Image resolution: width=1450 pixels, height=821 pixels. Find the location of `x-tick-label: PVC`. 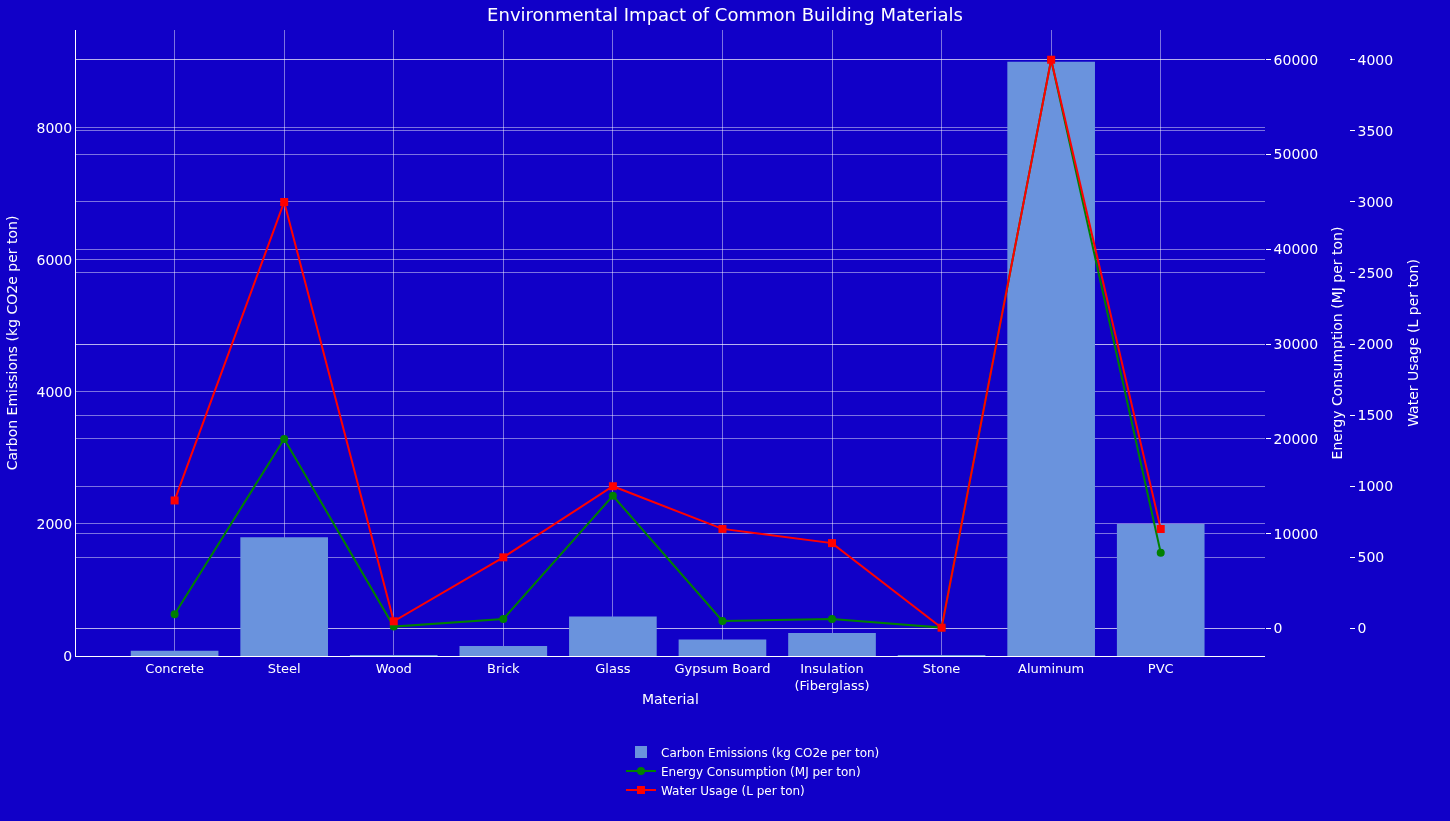

x-tick-label: PVC is located at coordinates (1160, 668).